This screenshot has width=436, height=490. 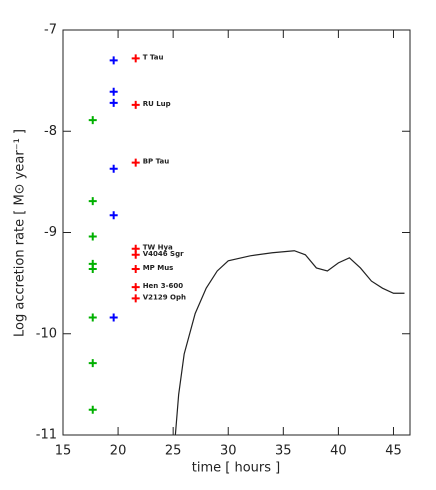 What do you see at coordinates (173, 451) in the screenshot?
I see `x-tick-label: 25` at bounding box center [173, 451].